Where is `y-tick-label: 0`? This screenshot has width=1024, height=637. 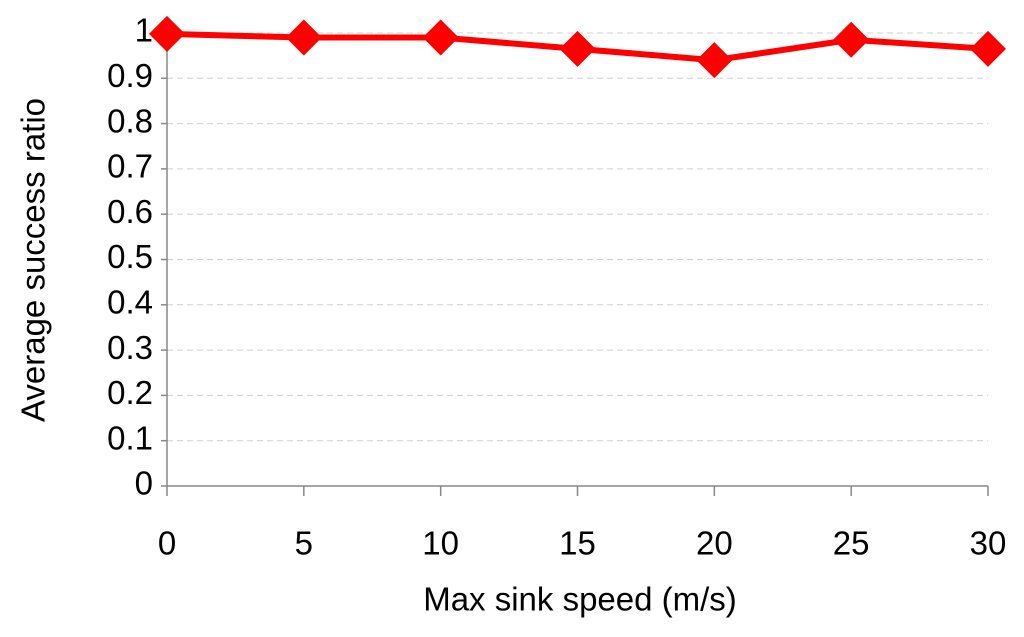
y-tick-label: 0 is located at coordinates (144, 483).